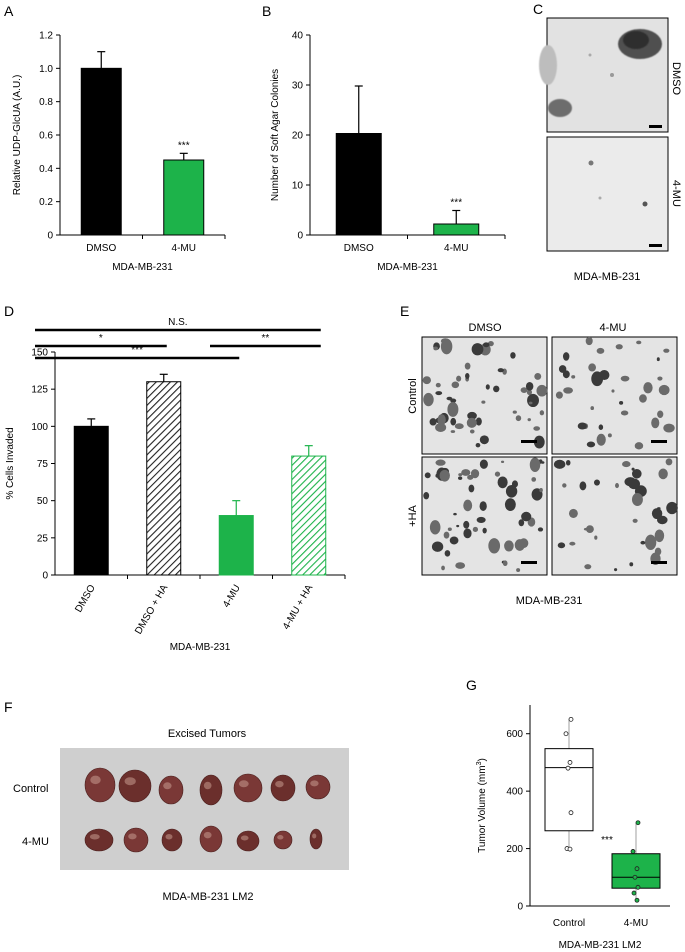  Describe the element at coordinates (8, 707) in the screenshot. I see `panel-label-f: F` at that location.